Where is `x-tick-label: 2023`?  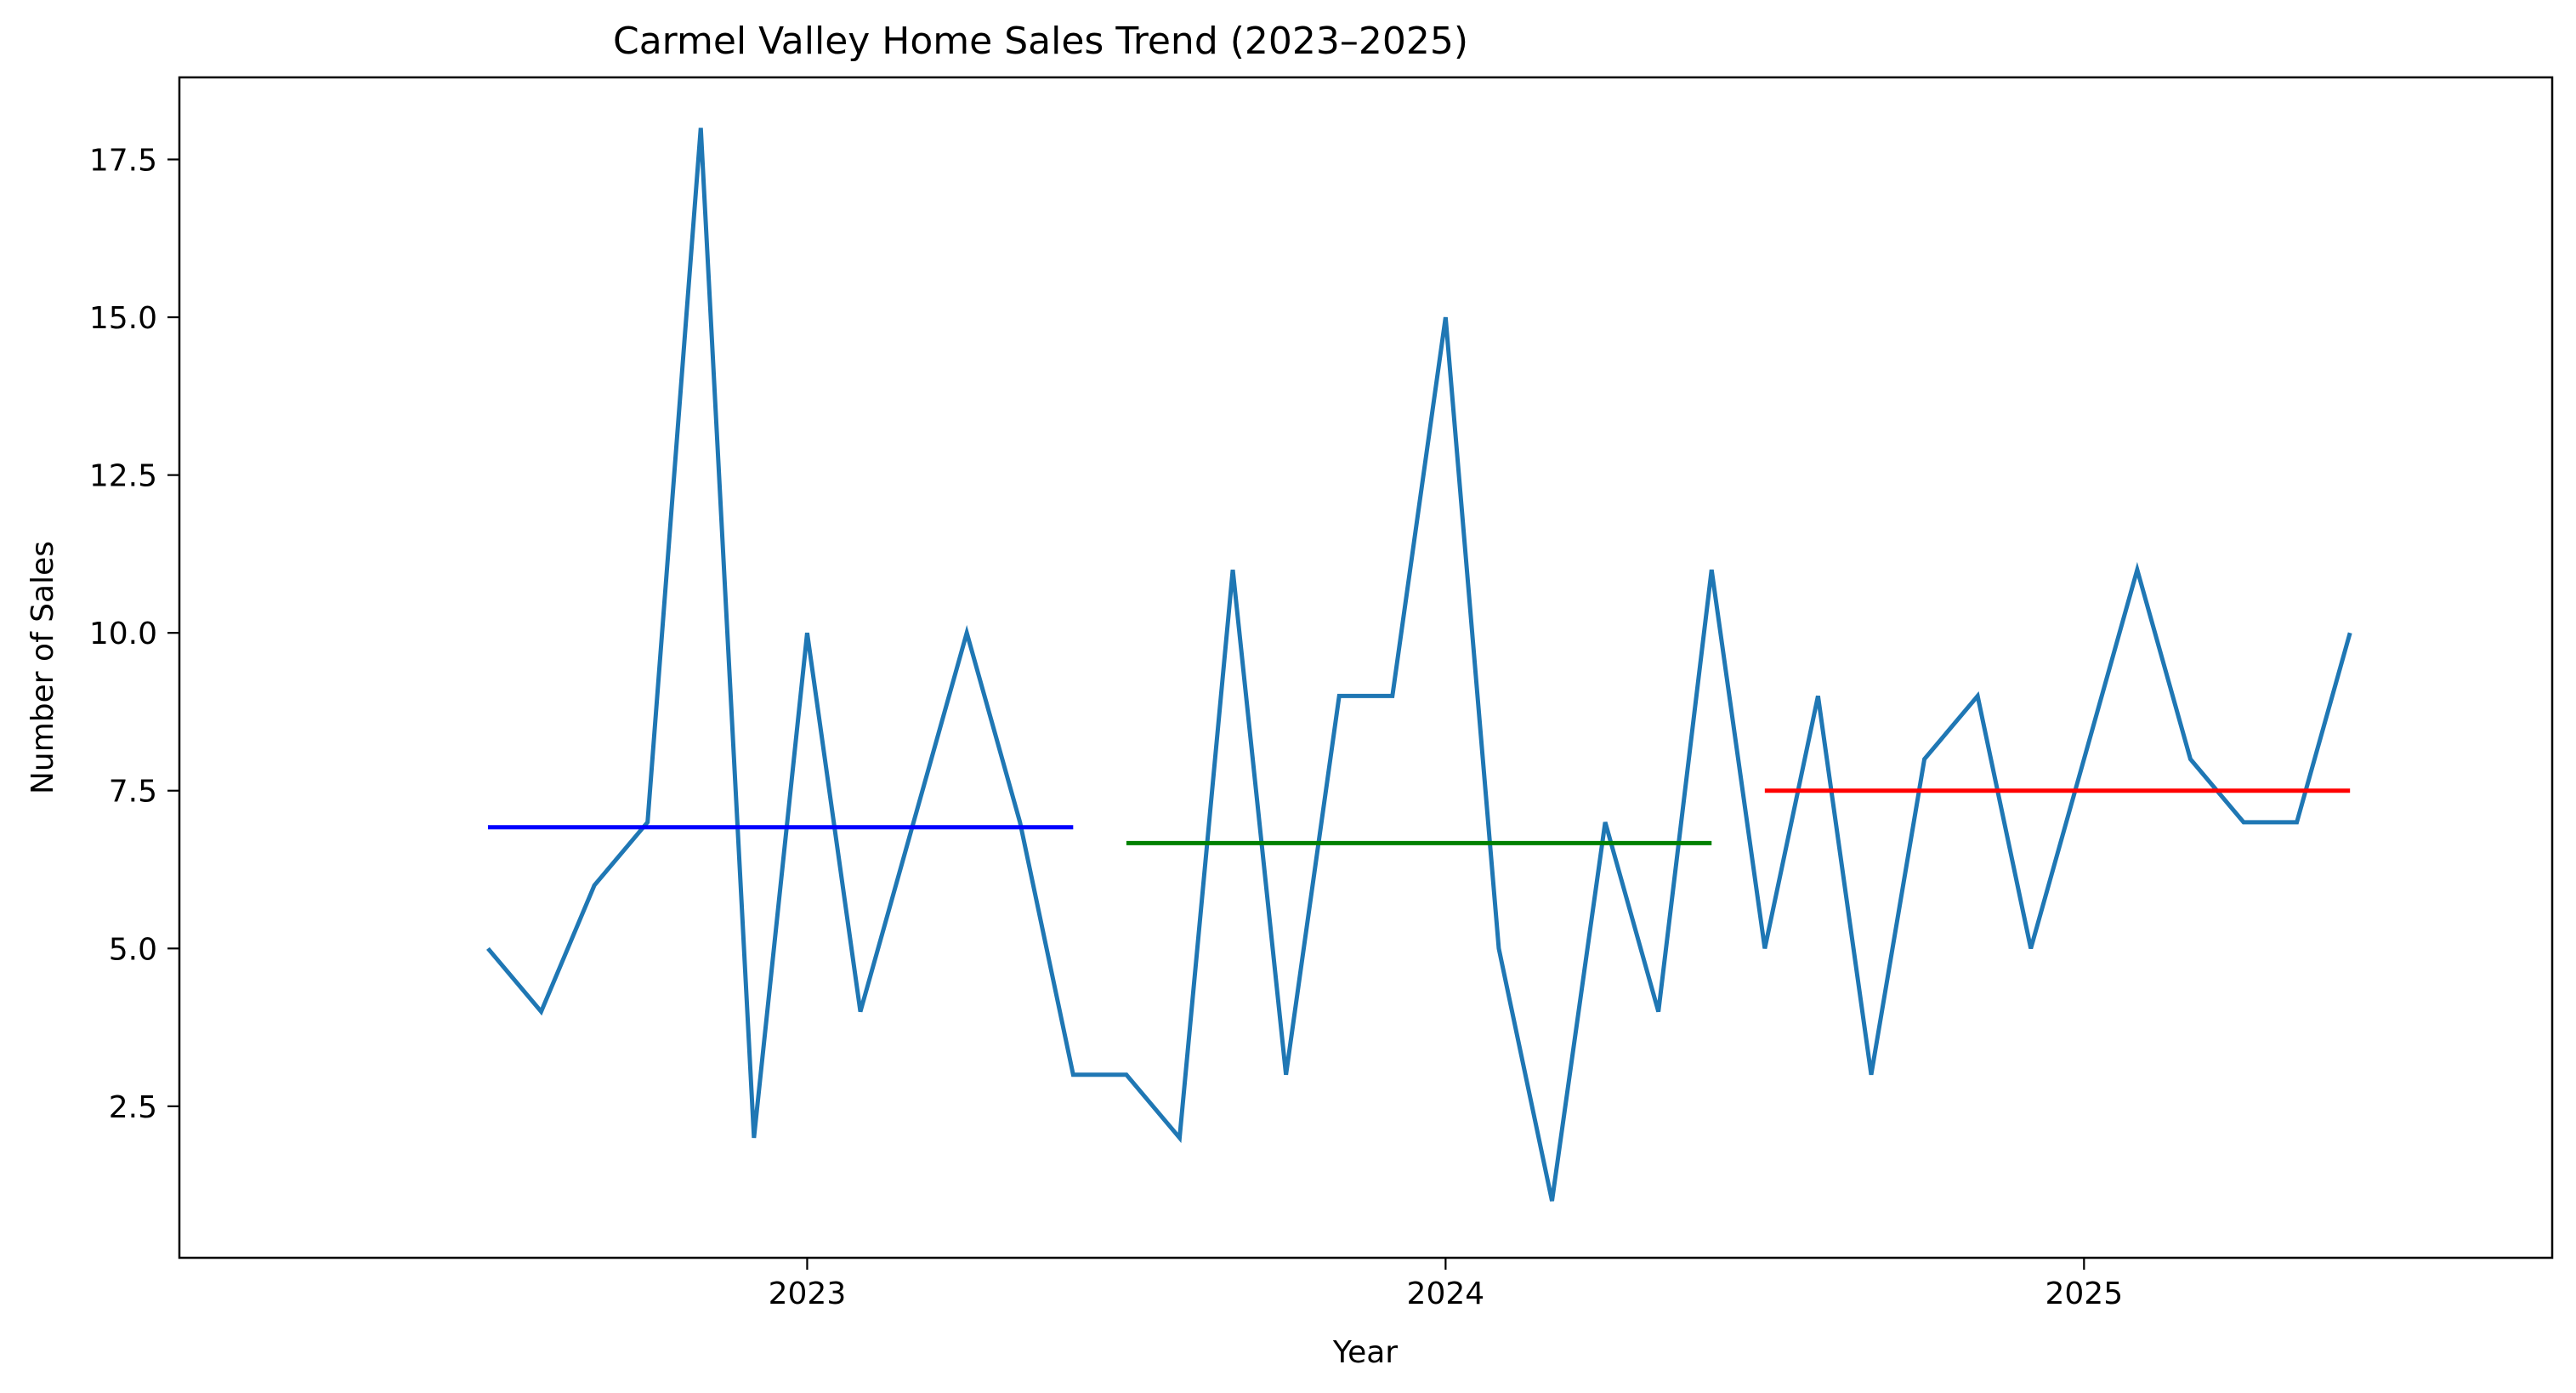 x-tick-label: 2023 is located at coordinates (808, 1293).